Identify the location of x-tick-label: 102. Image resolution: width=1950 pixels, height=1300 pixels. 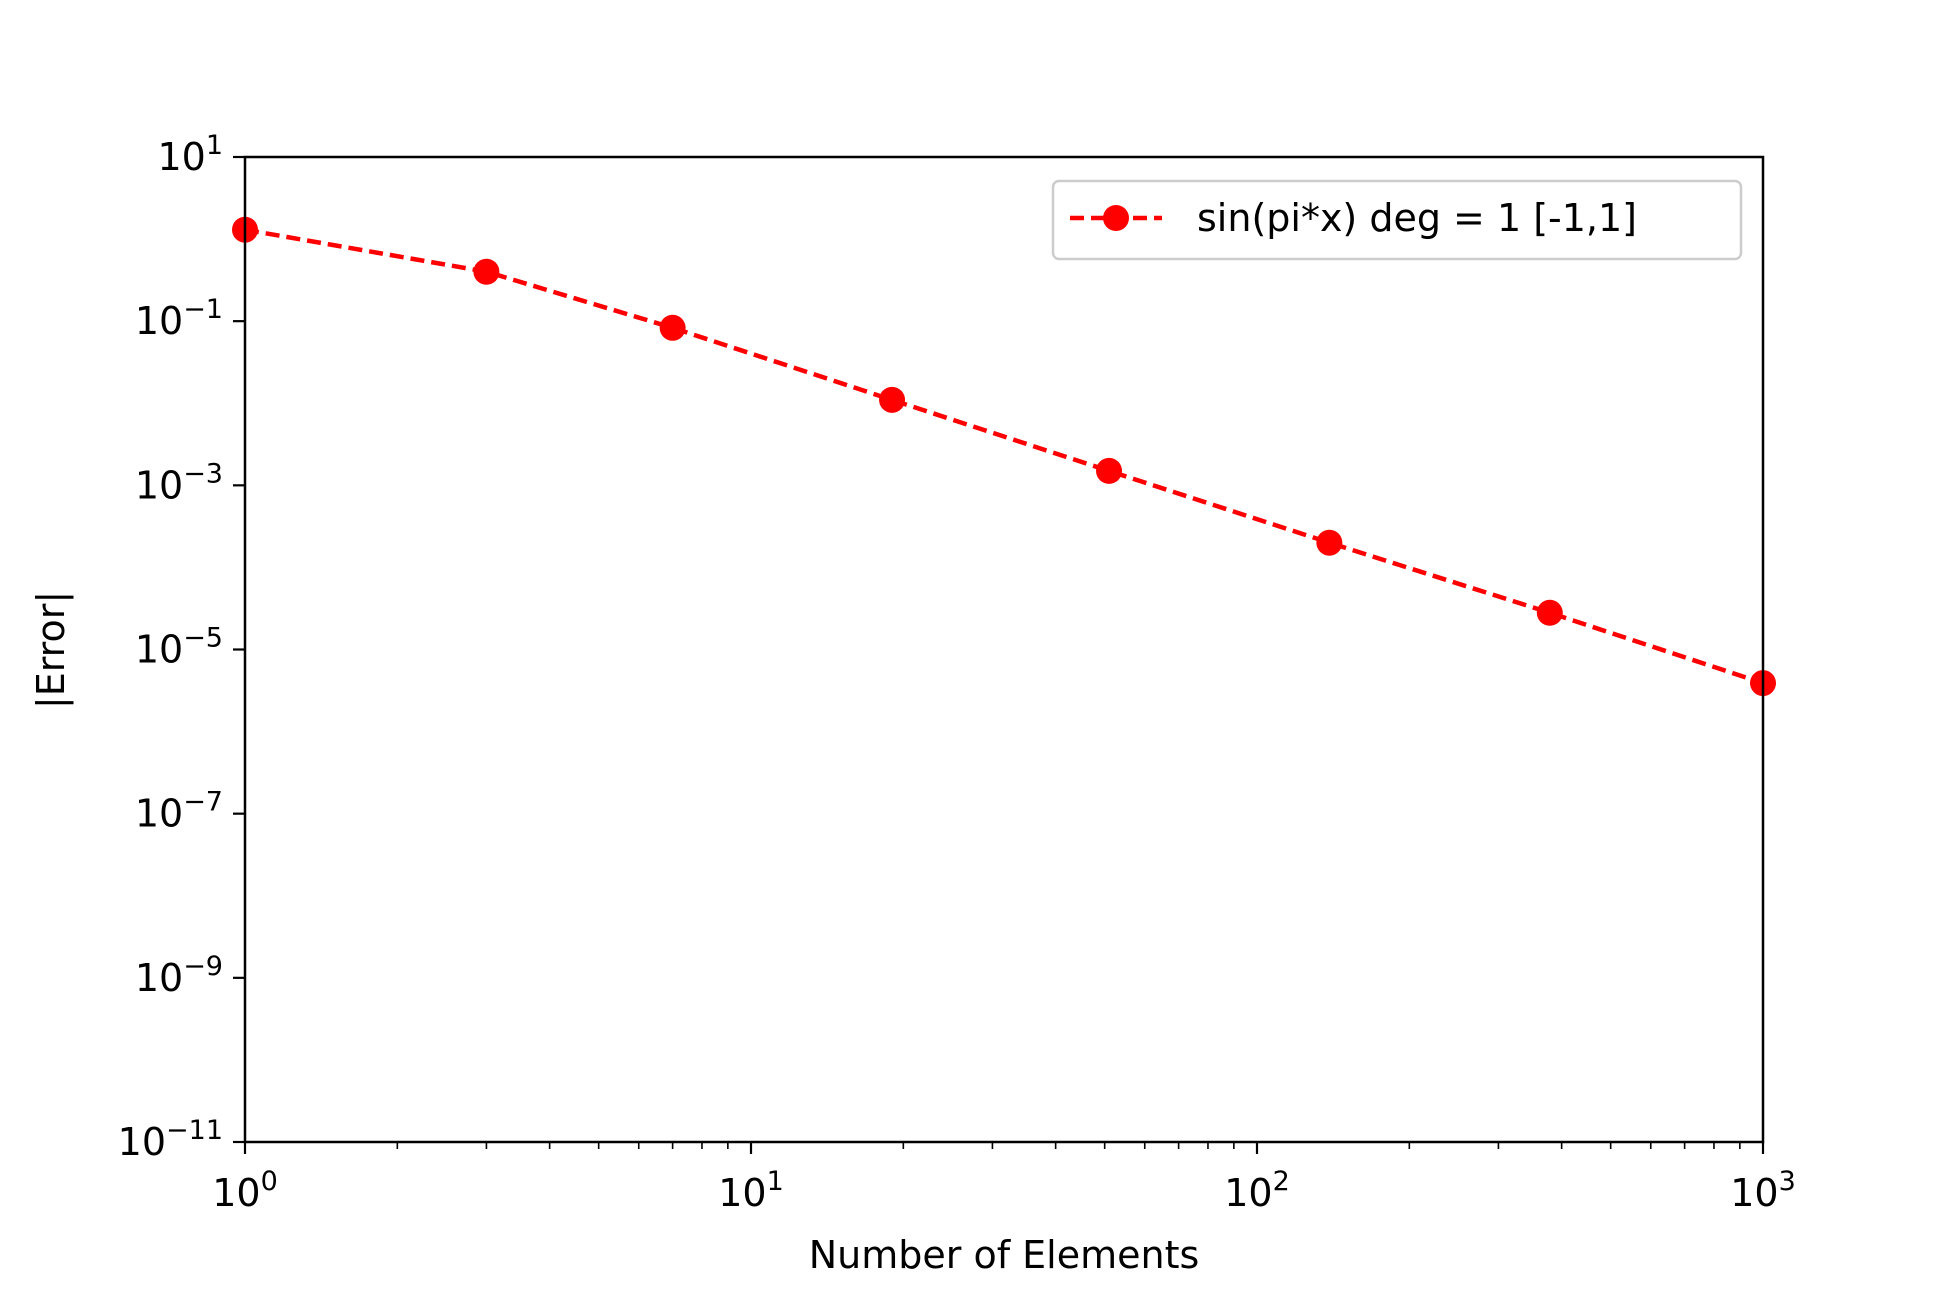
(1257, 1190).